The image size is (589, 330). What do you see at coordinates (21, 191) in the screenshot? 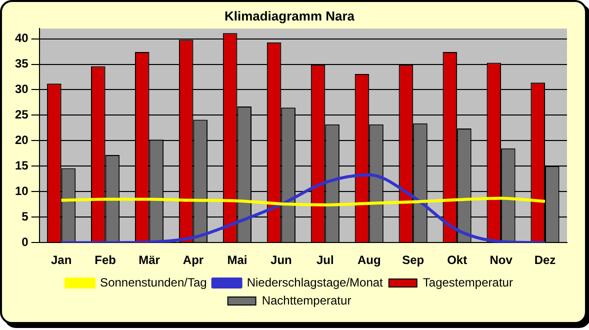
I see `y-tick-label: 10` at bounding box center [21, 191].